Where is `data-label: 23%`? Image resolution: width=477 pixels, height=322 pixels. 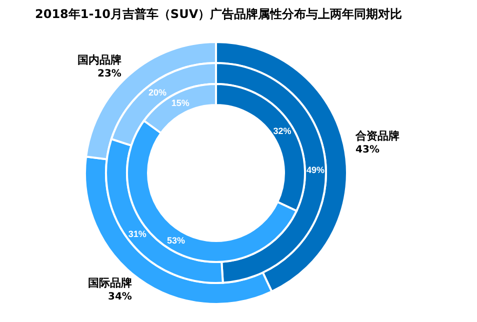 data-label: 23% is located at coordinates (109, 74).